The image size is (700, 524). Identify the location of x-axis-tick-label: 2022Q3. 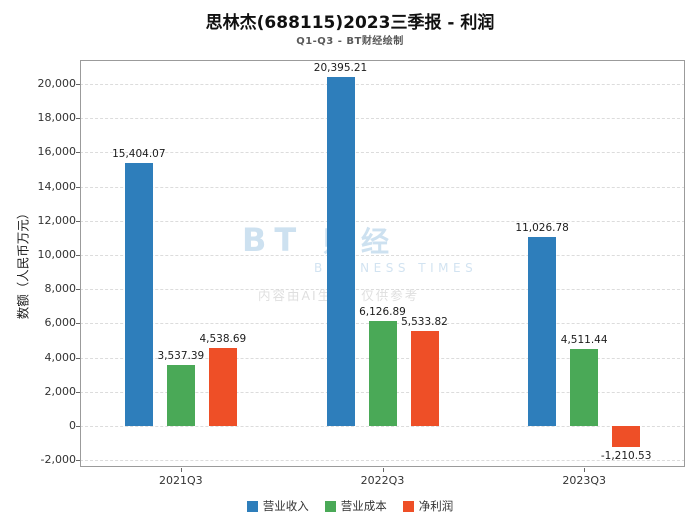
(382, 480).